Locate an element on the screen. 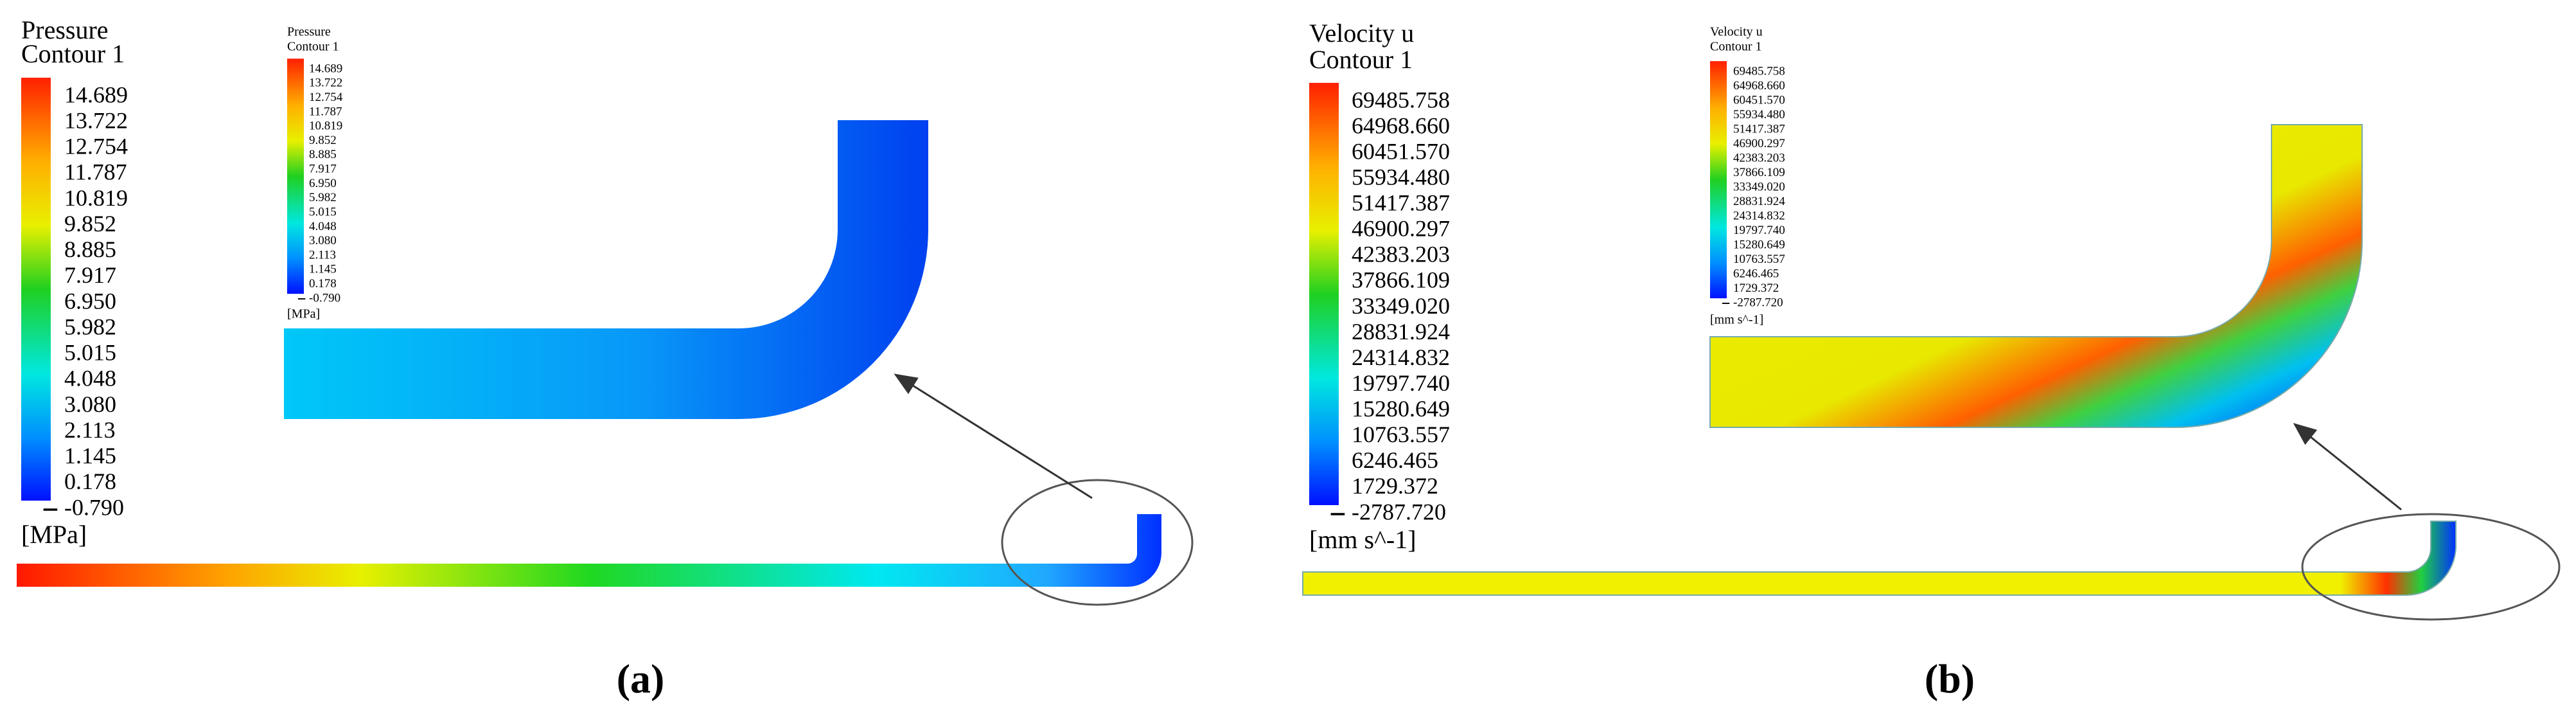  panel-label: (a) is located at coordinates (641, 679).